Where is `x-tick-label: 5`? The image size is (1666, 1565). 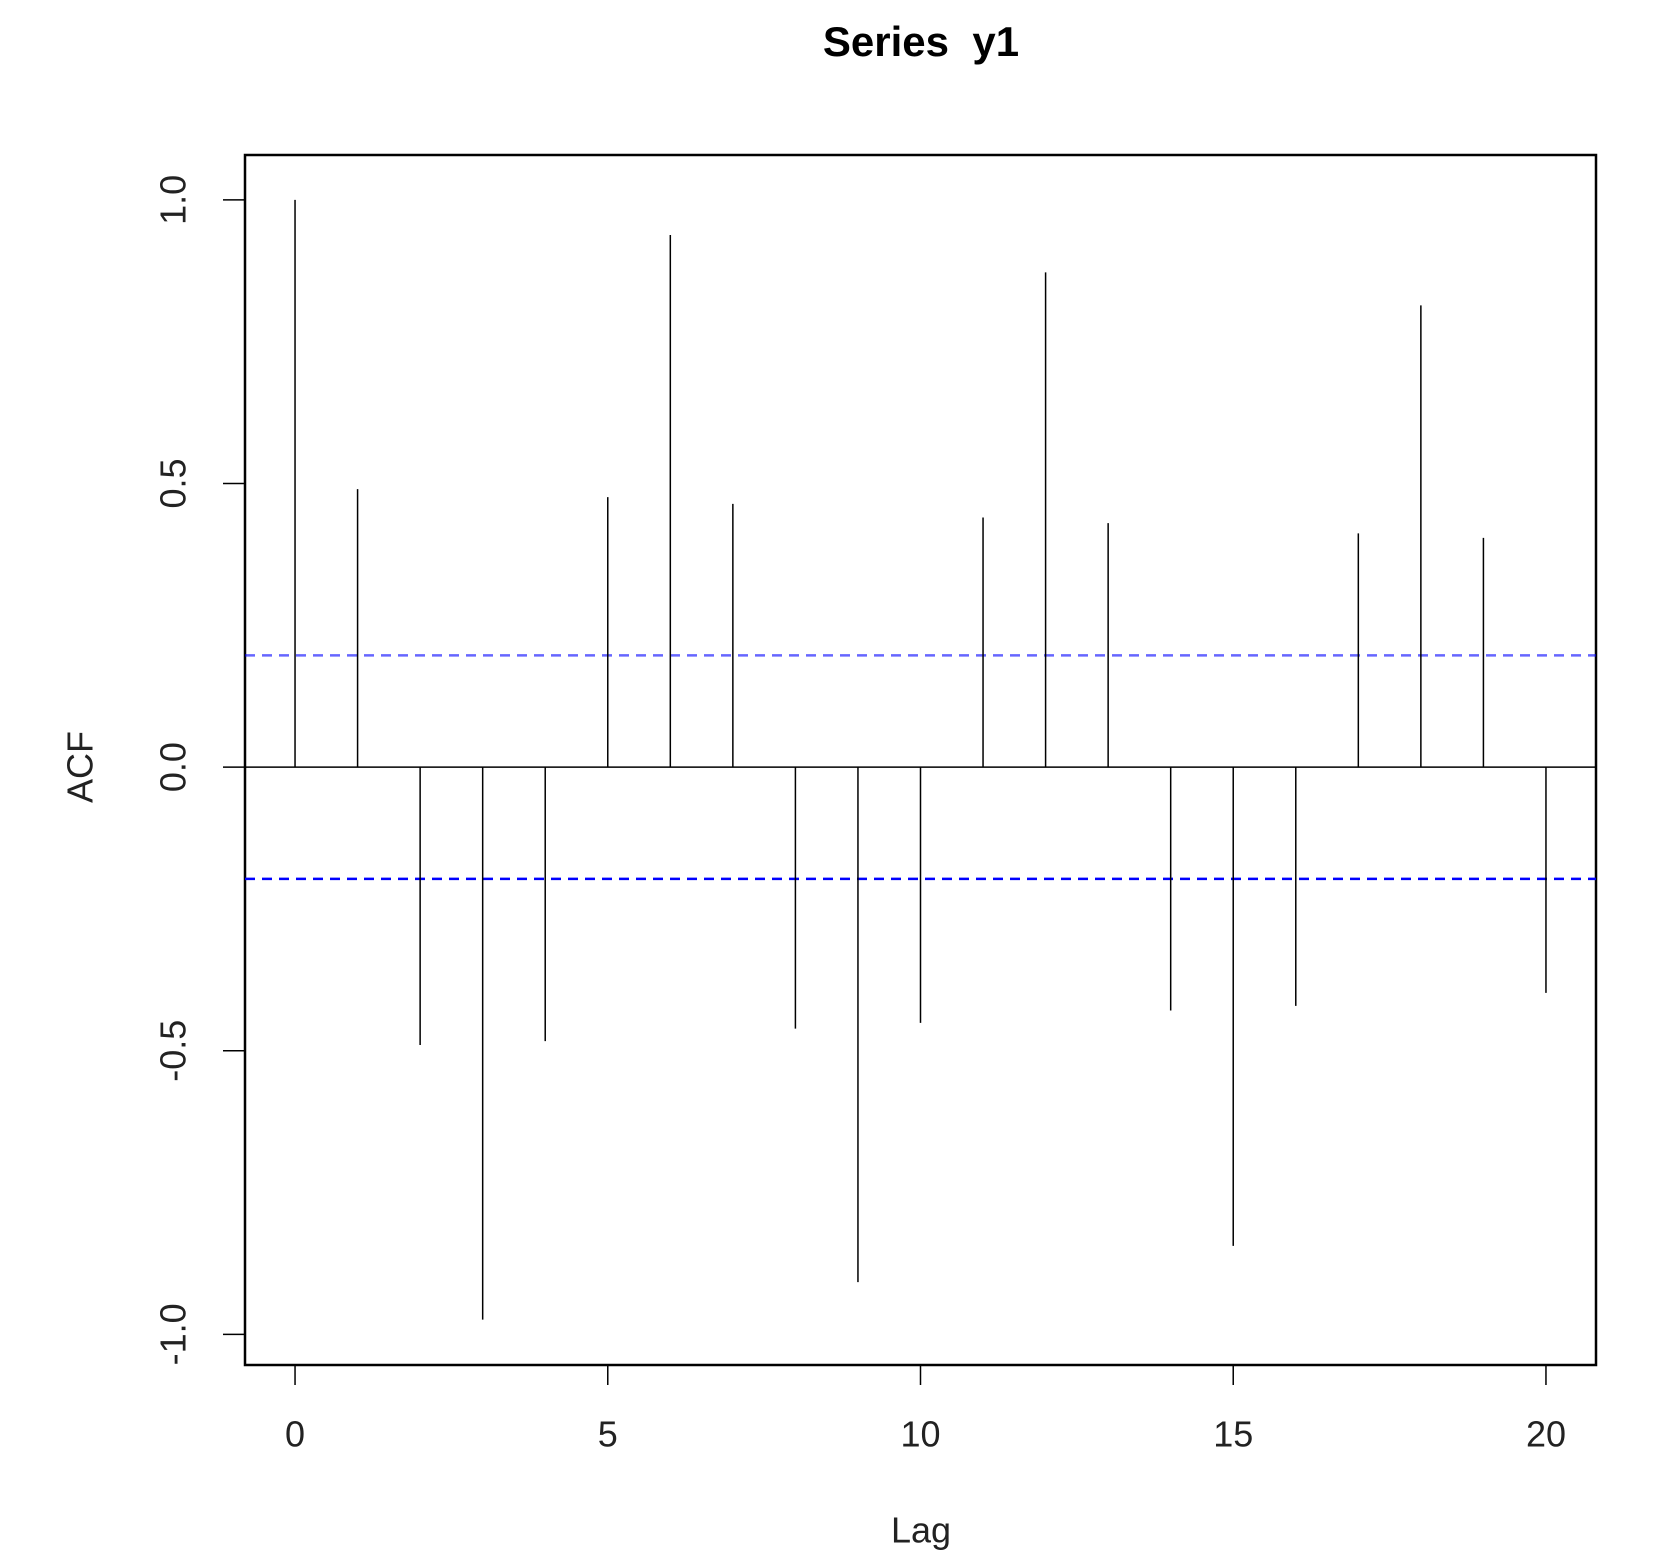 x-tick-label: 5 is located at coordinates (608, 1434).